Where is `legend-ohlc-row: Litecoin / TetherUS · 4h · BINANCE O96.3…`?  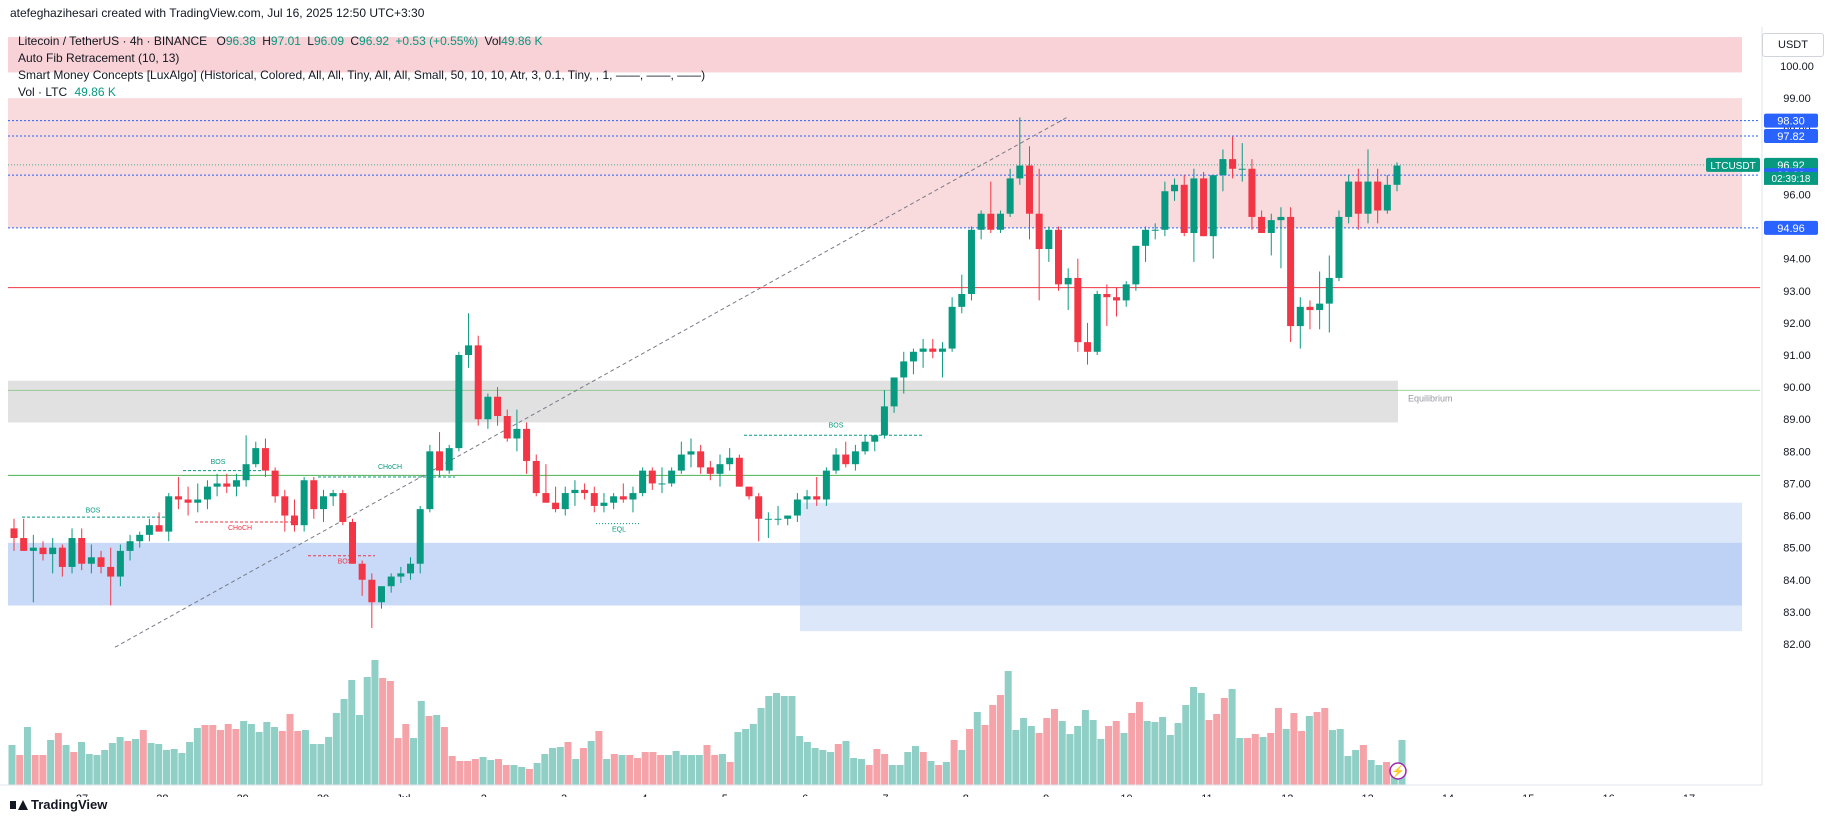 legend-ohlc-row: Litecoin / TetherUS · 4h · BINANCE O96.3… is located at coordinates (361, 41).